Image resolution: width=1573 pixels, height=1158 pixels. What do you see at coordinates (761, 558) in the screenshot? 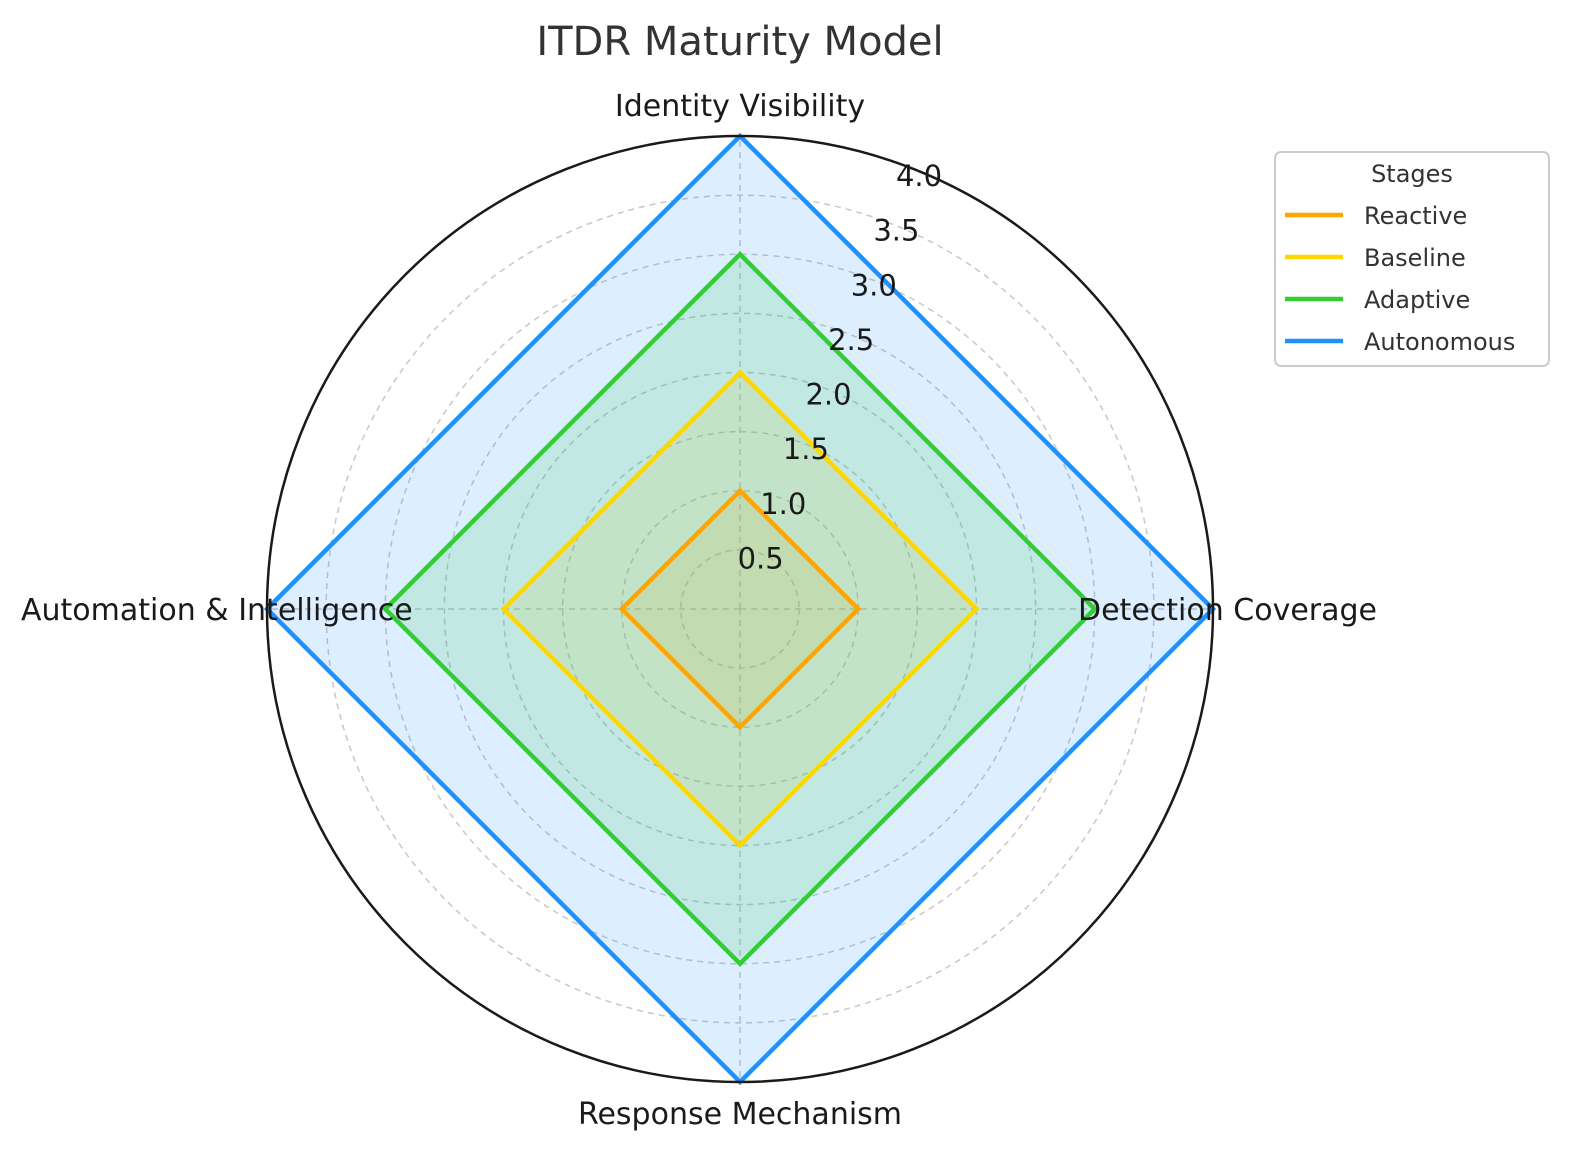
I see `r-tick-label: 0.5` at bounding box center [761, 558].